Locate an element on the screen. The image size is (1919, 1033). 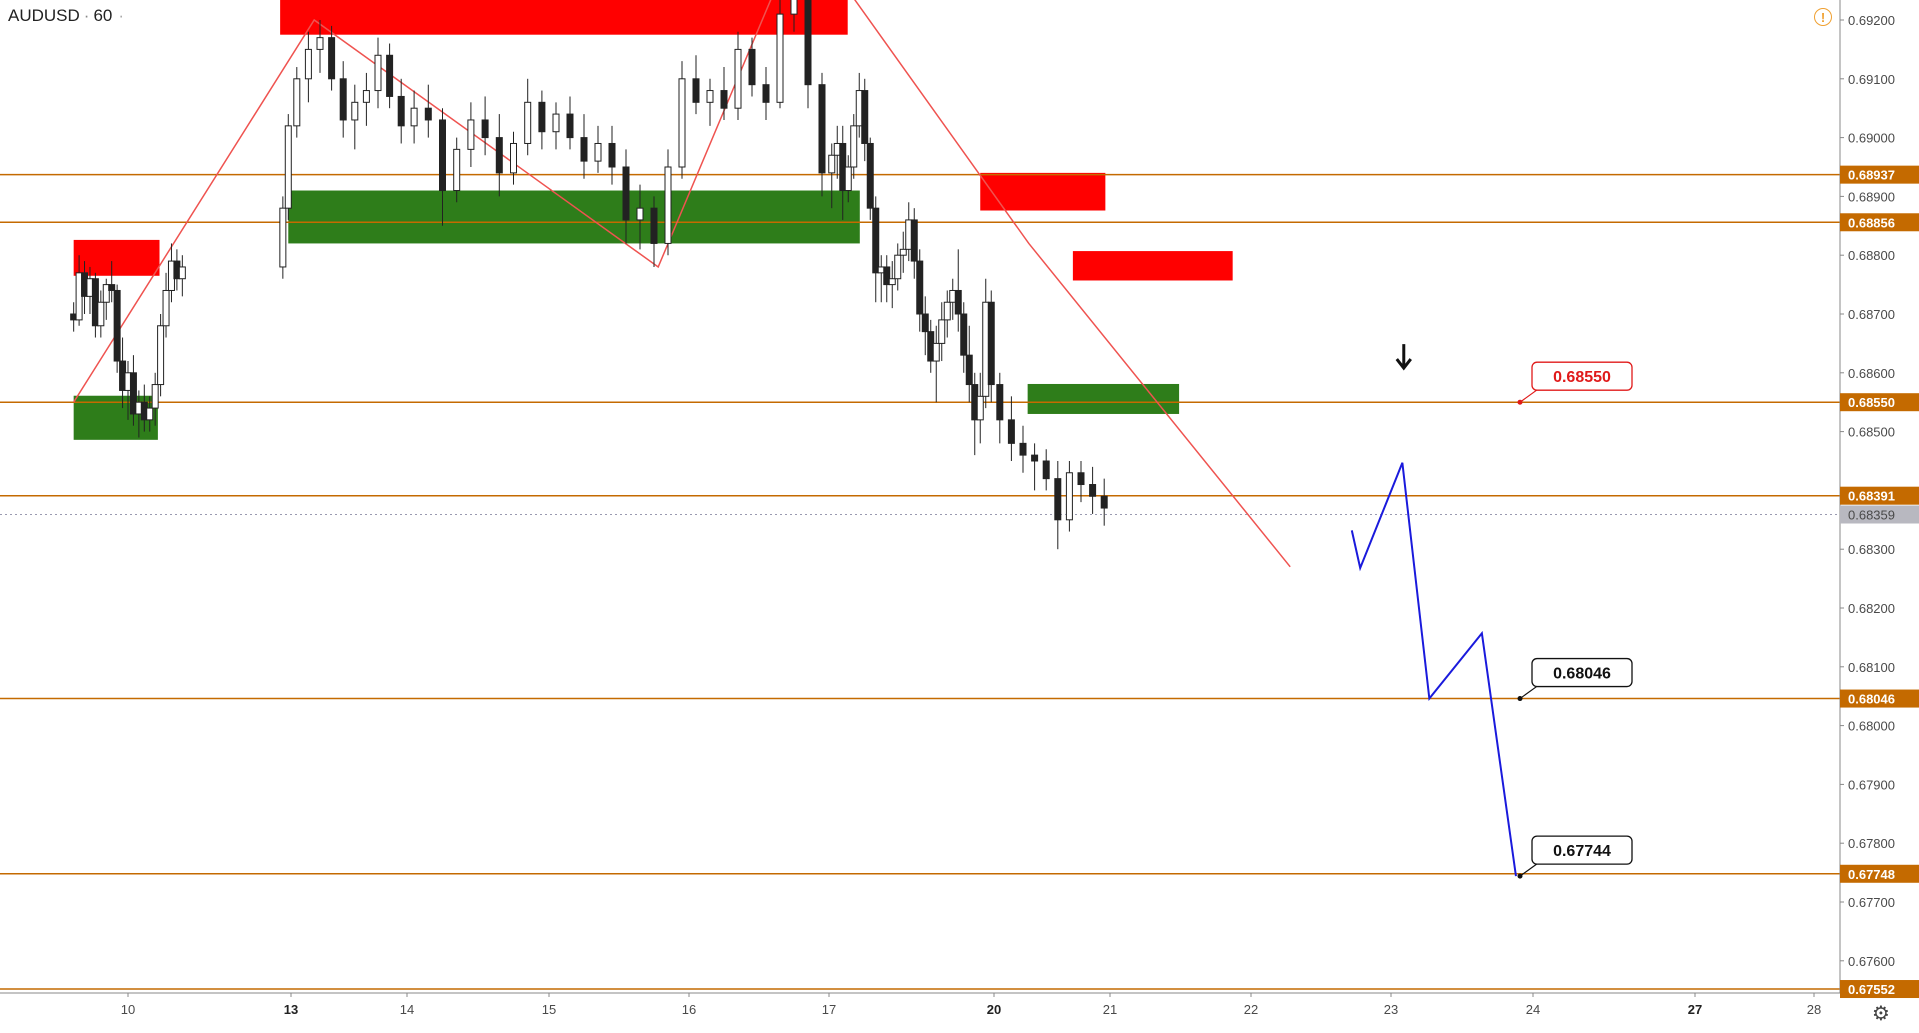
price-tick-label: 0.68500 is located at coordinates (1871, 432).